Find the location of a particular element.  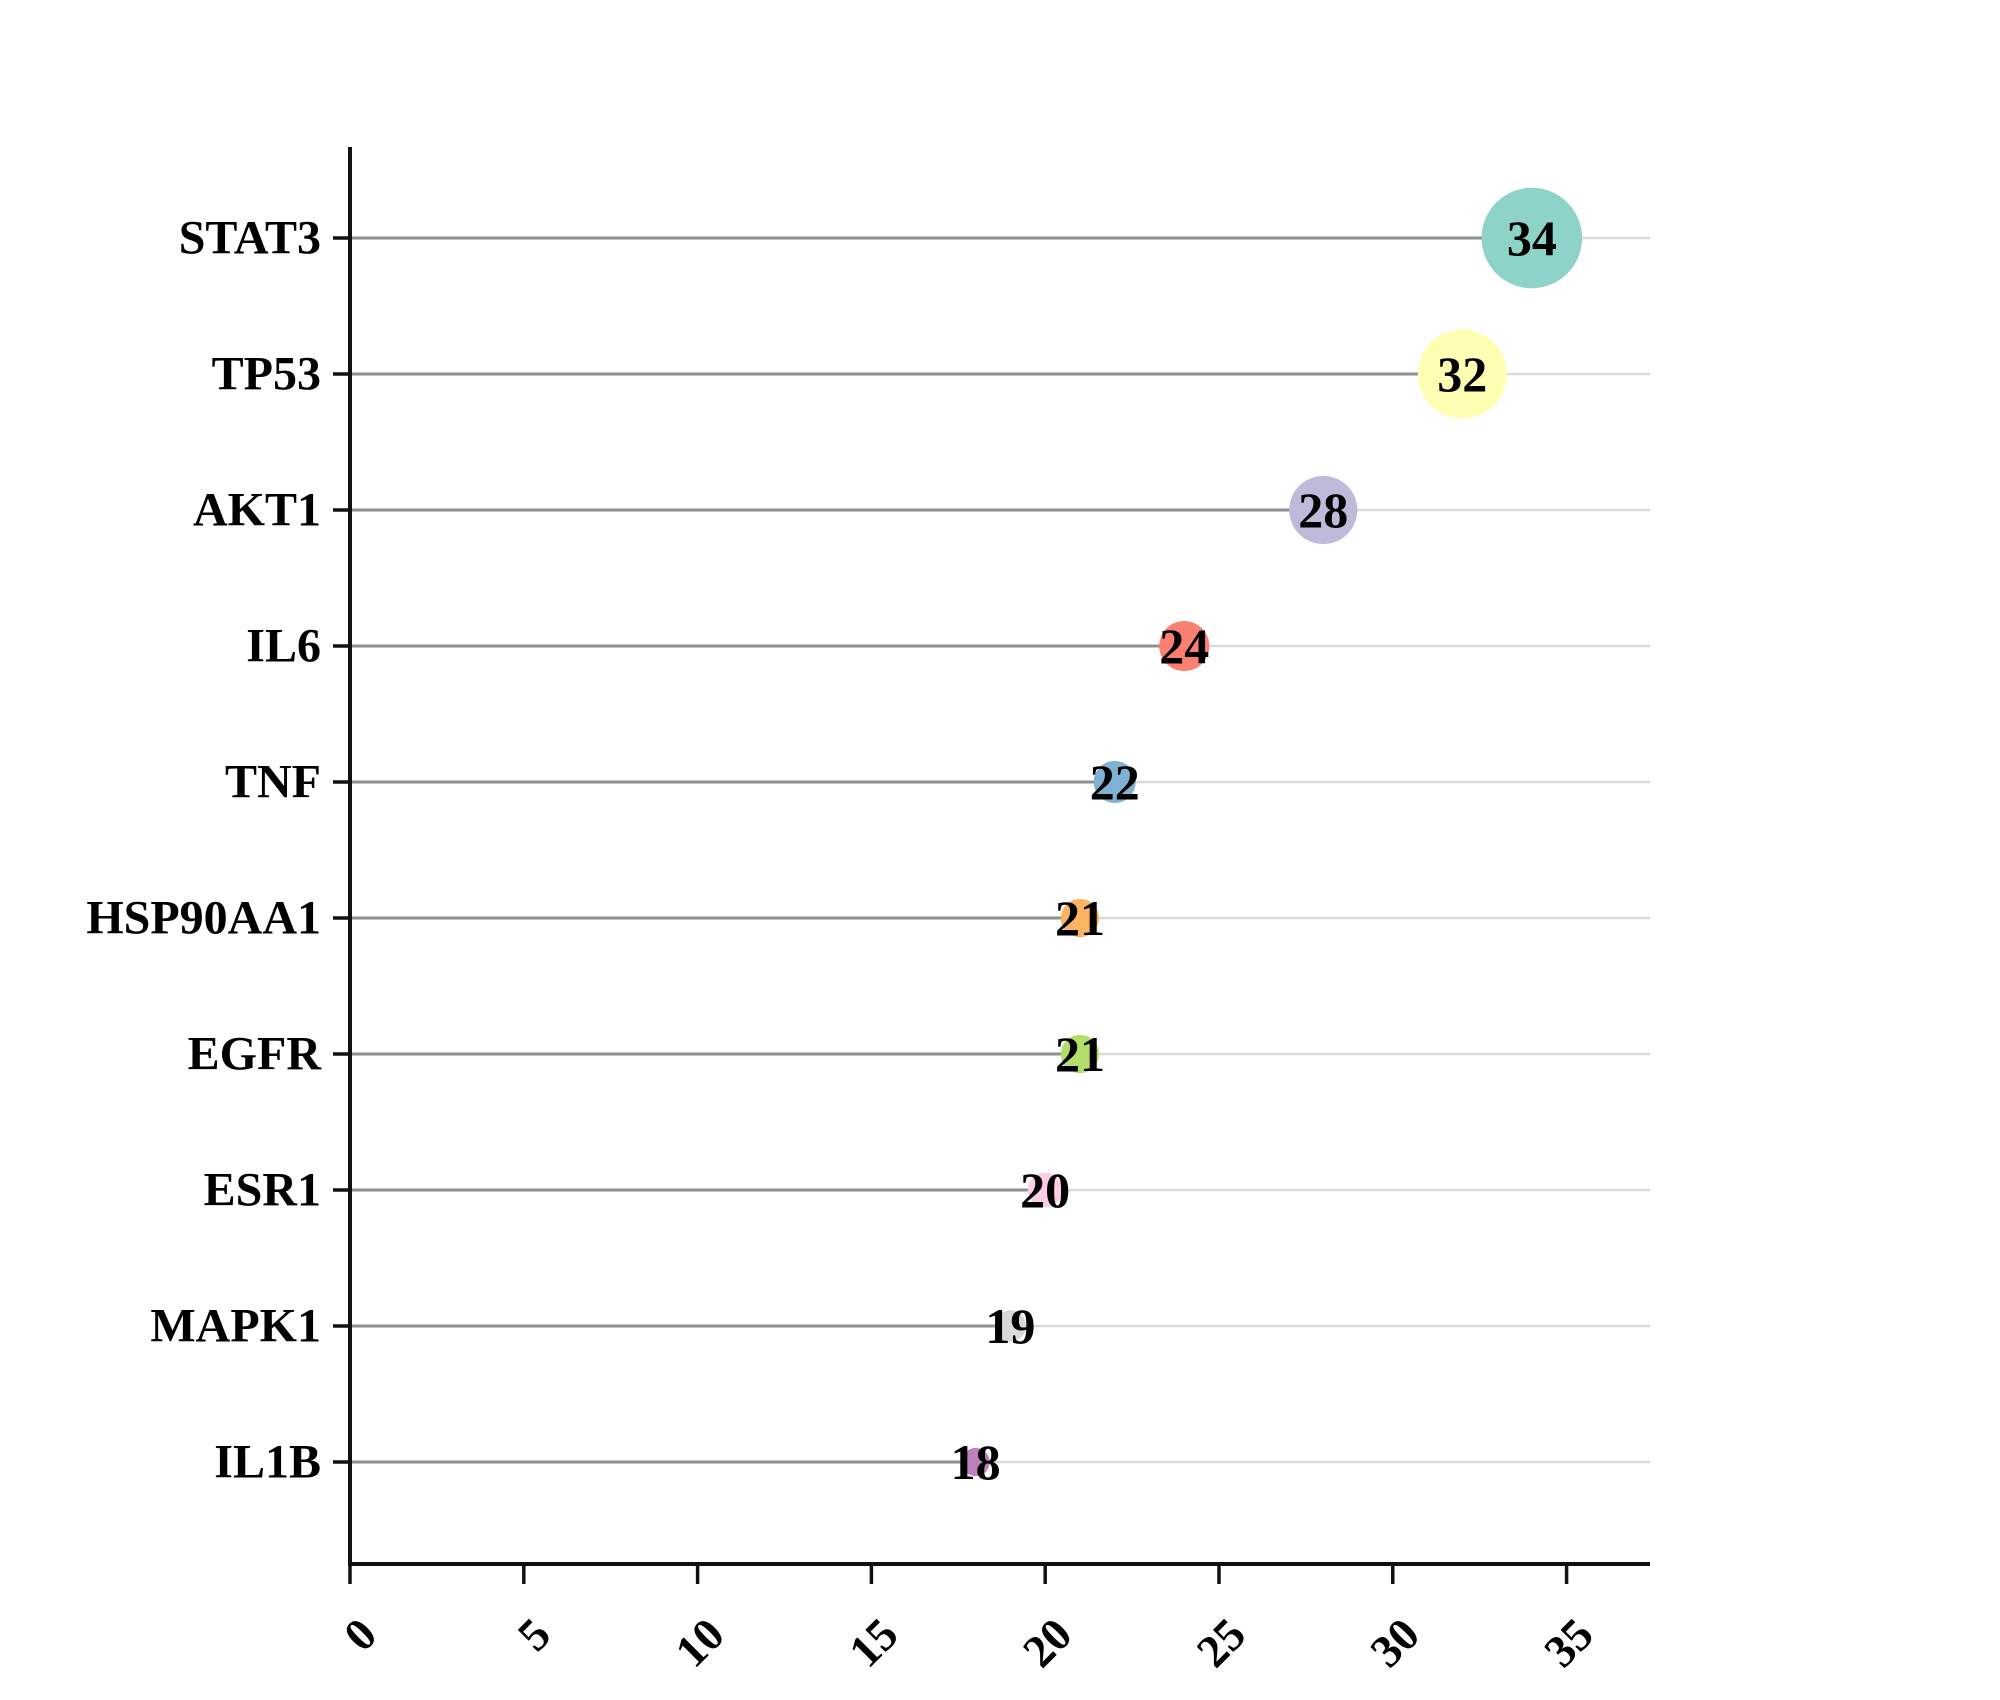

bubble-ESR1 is located at coordinates (1045, 1190).